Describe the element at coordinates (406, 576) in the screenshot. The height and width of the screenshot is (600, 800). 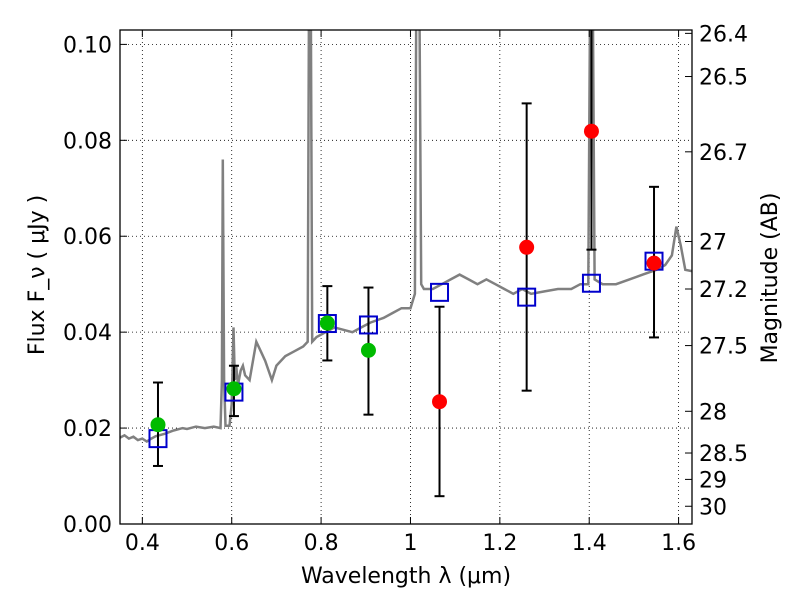
I see `x-axis-title: Wavelength λ (μm)` at that location.